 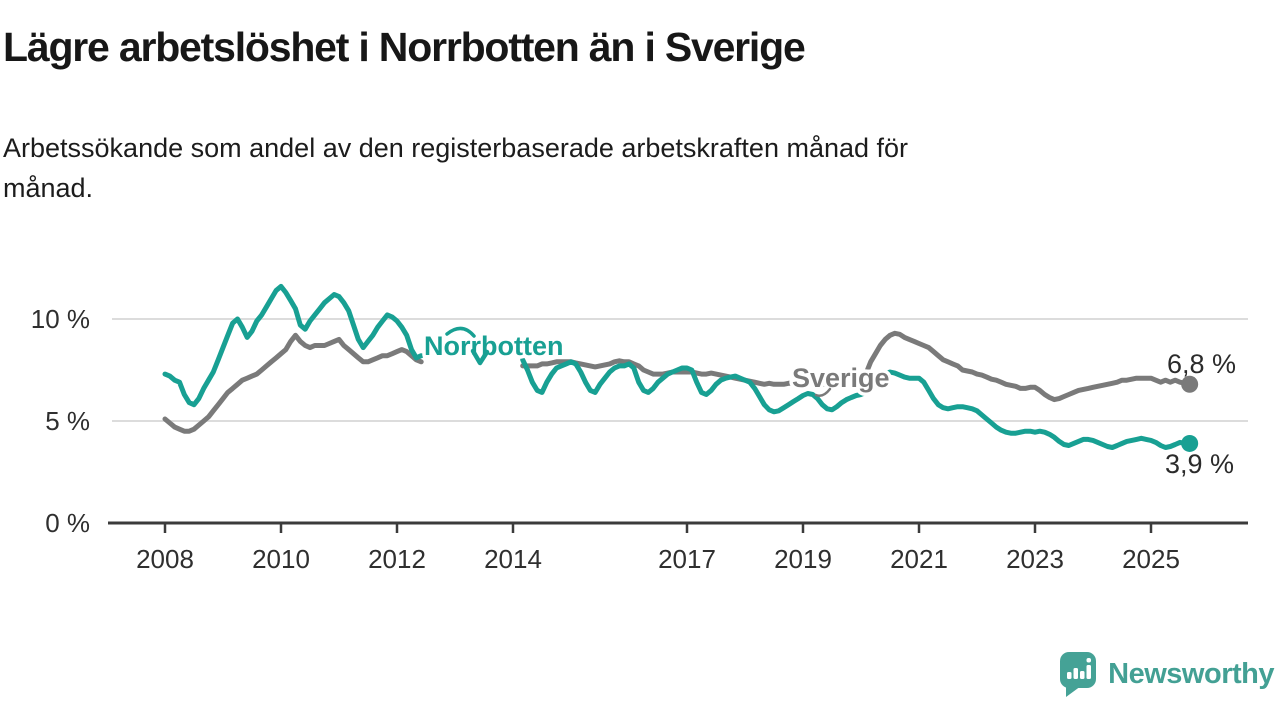 I want to click on sverige-series-label: Sverige, so click(x=841, y=378).